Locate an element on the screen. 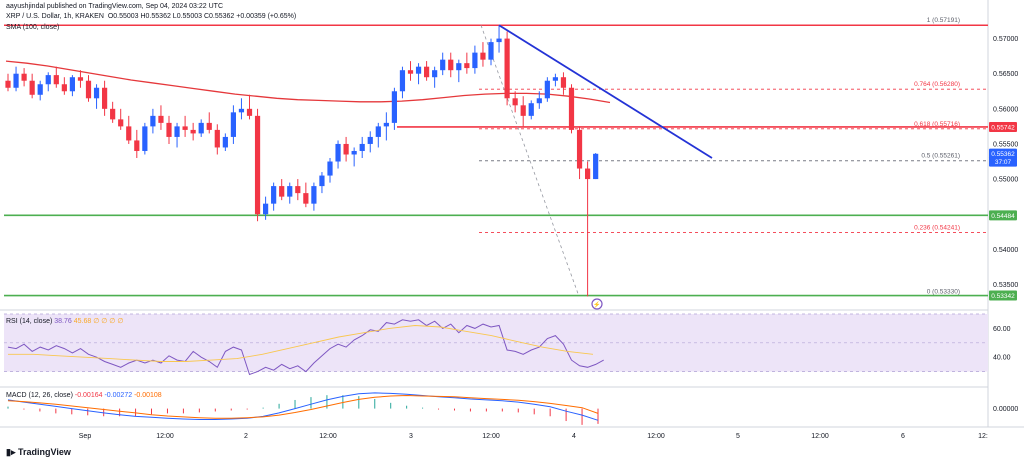 The image size is (1024, 466). fib-level-label: 0.618 (0.55716) is located at coordinates (937, 124).